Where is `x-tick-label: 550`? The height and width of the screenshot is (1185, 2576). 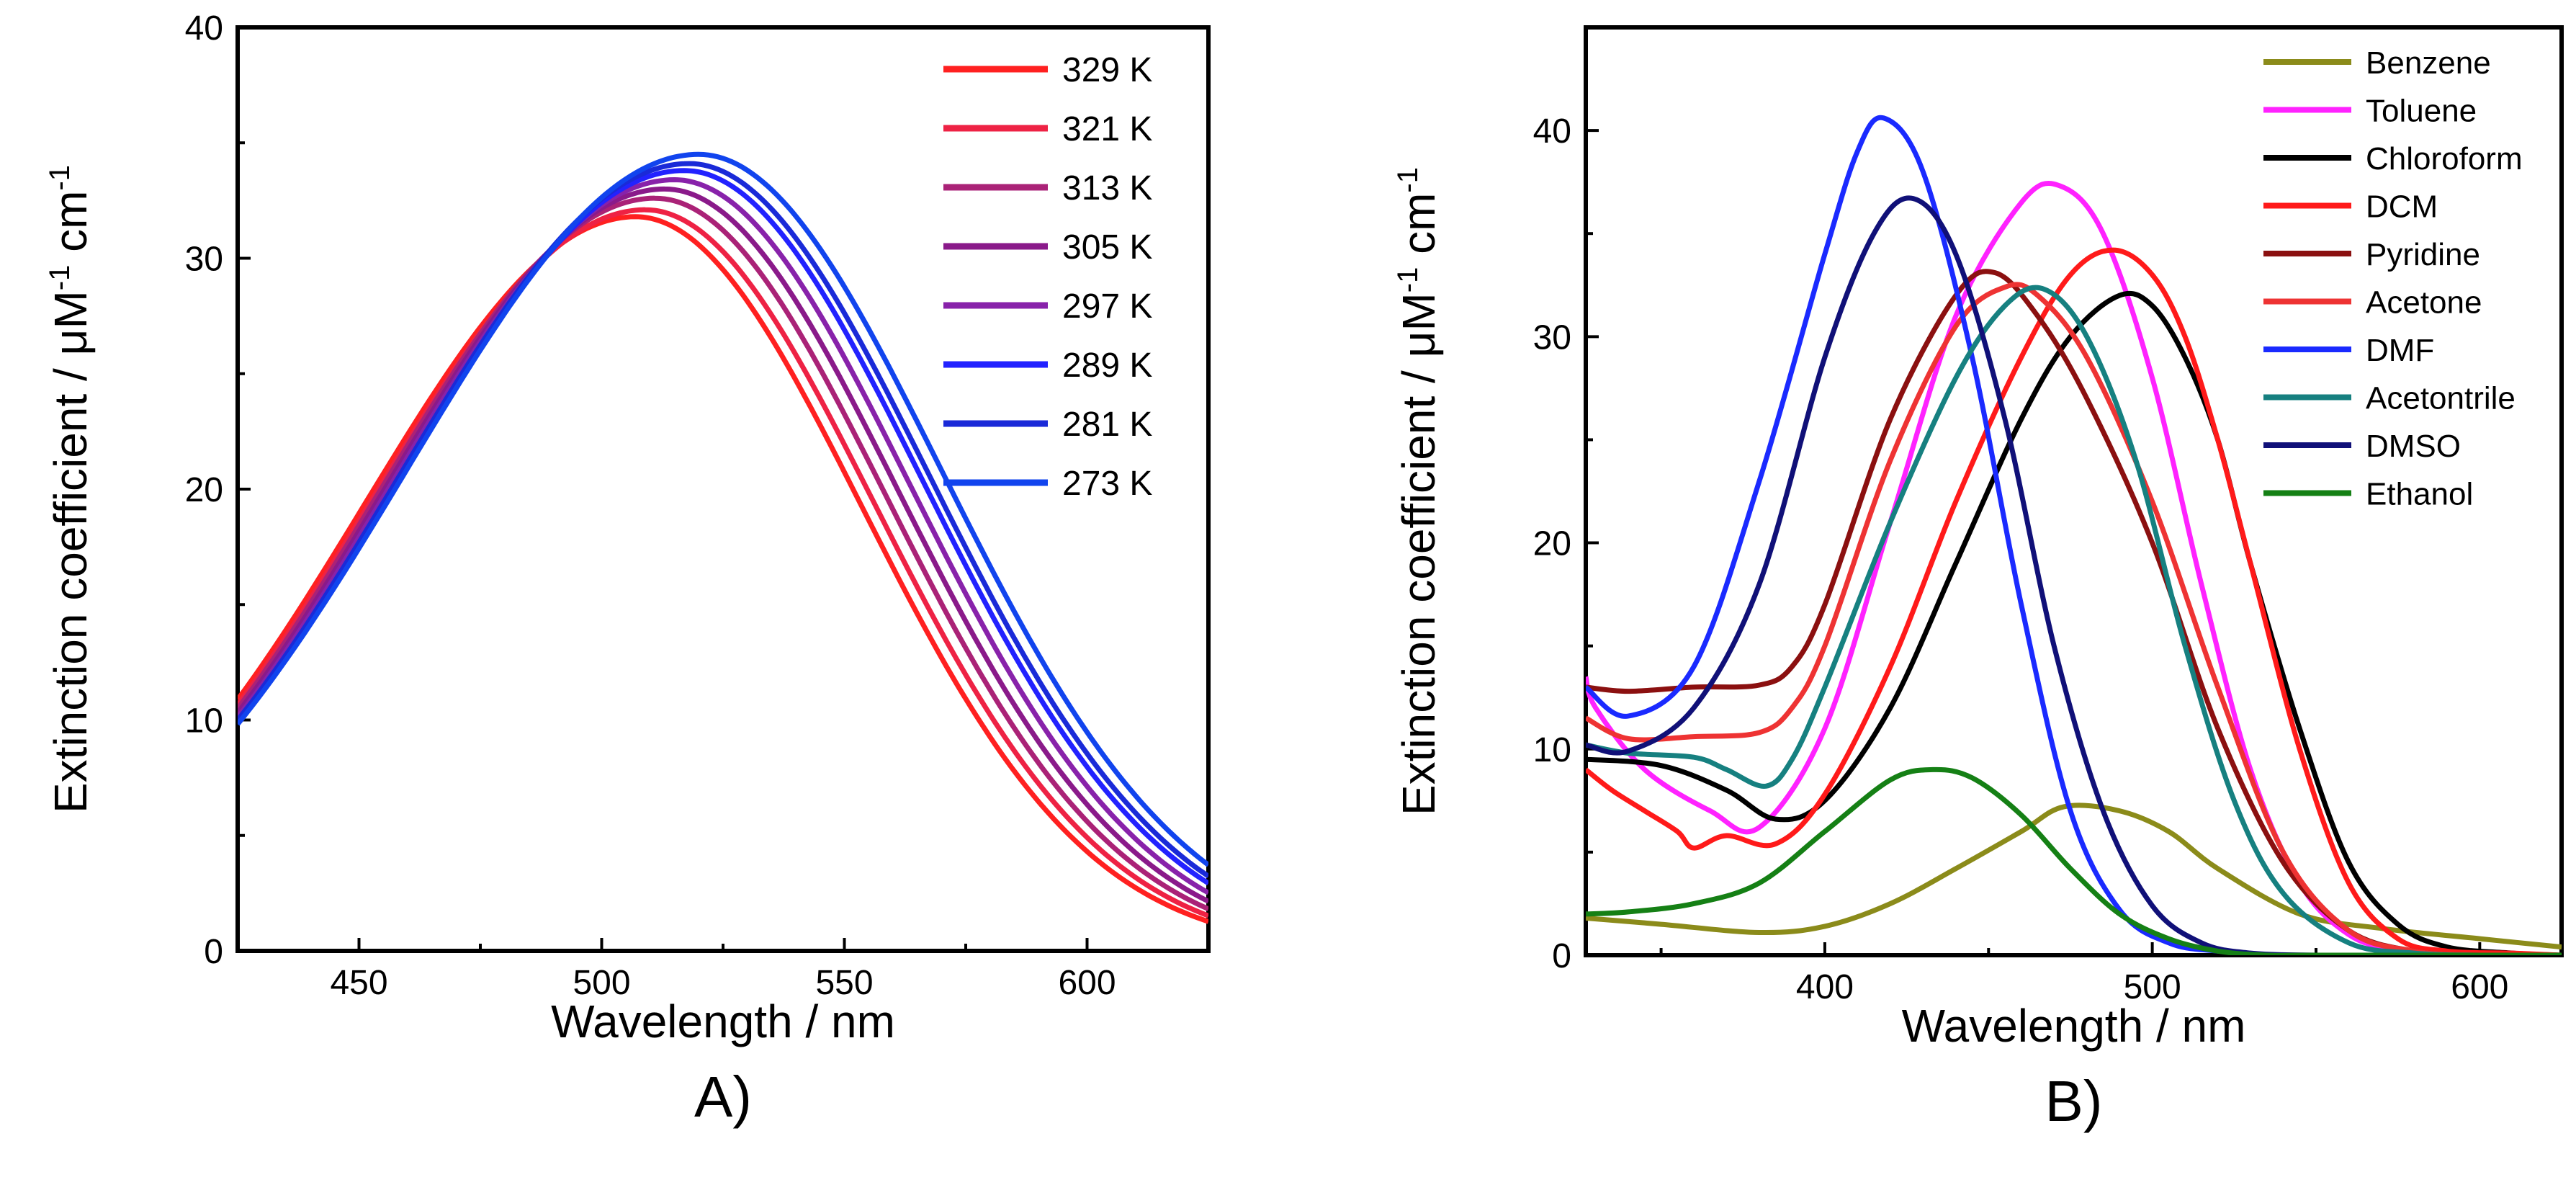 x-tick-label: 550 is located at coordinates (844, 983).